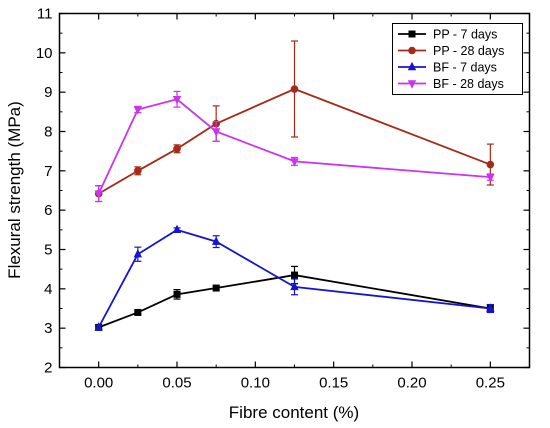 This screenshot has height=428, width=550. What do you see at coordinates (255, 383) in the screenshot?
I see `x-tick-label: 0.10` at bounding box center [255, 383].